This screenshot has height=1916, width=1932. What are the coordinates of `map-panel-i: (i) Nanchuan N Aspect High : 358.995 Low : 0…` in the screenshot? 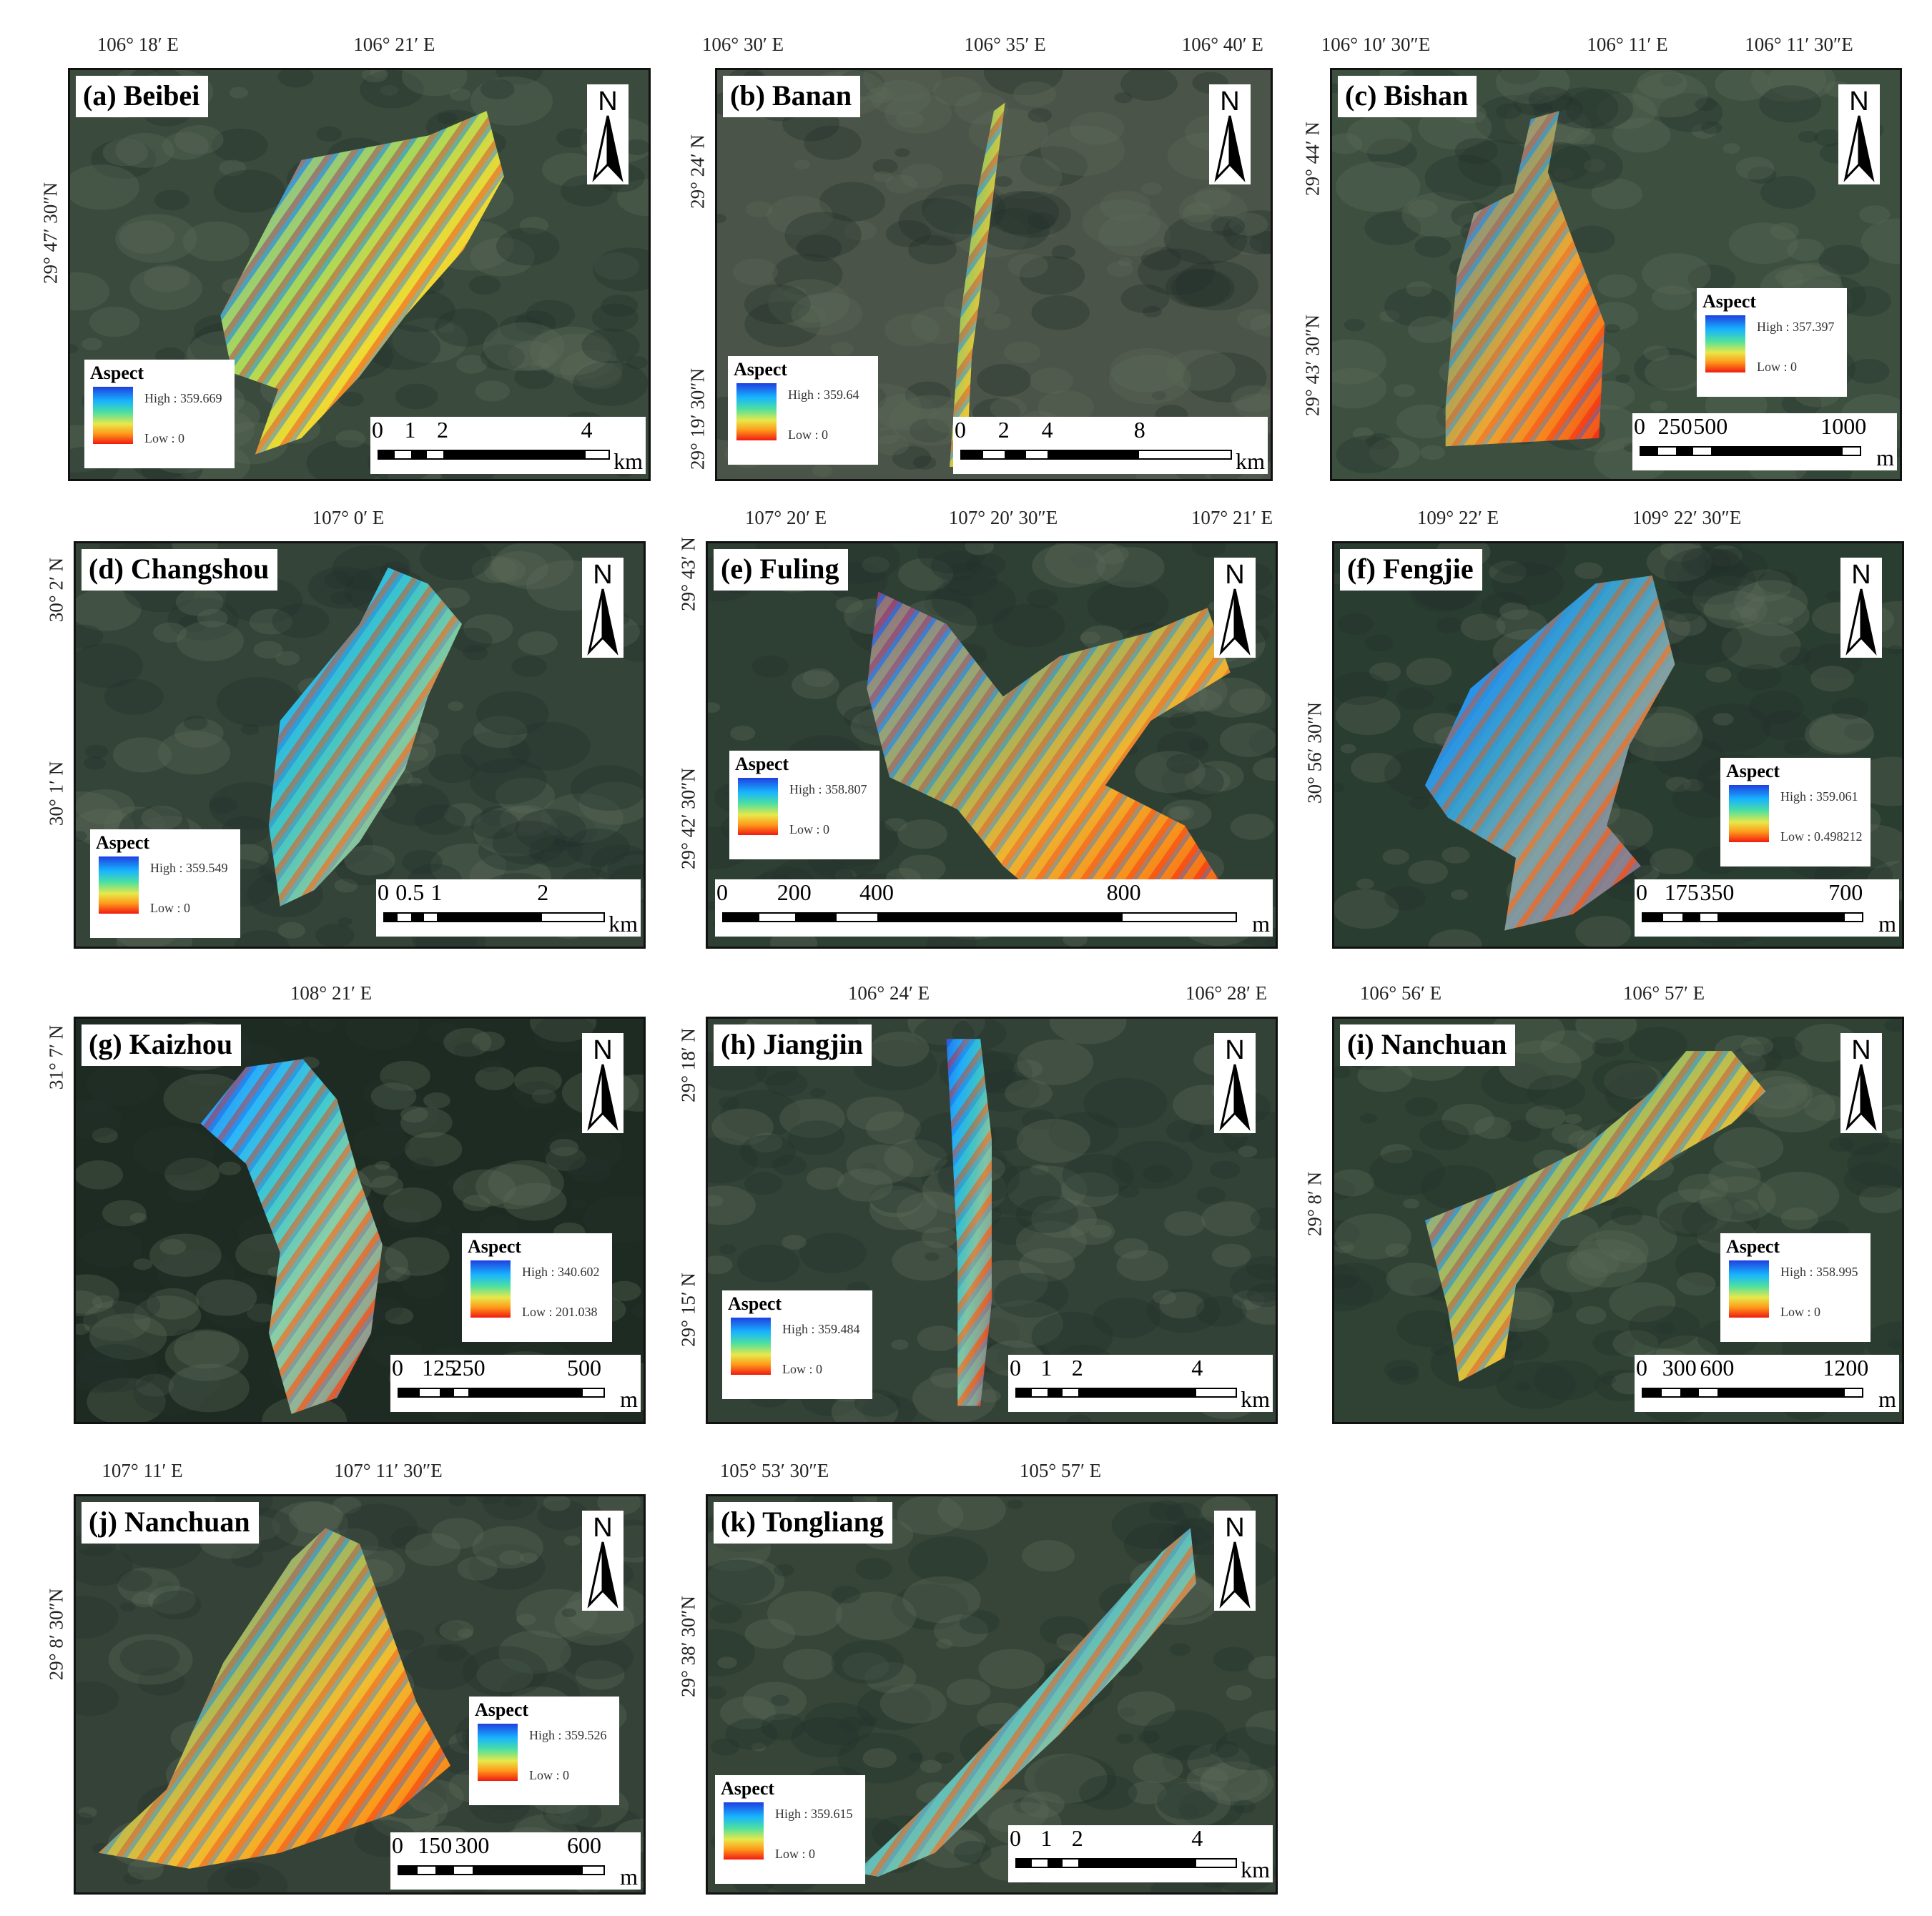 It's located at (1604, 1204).